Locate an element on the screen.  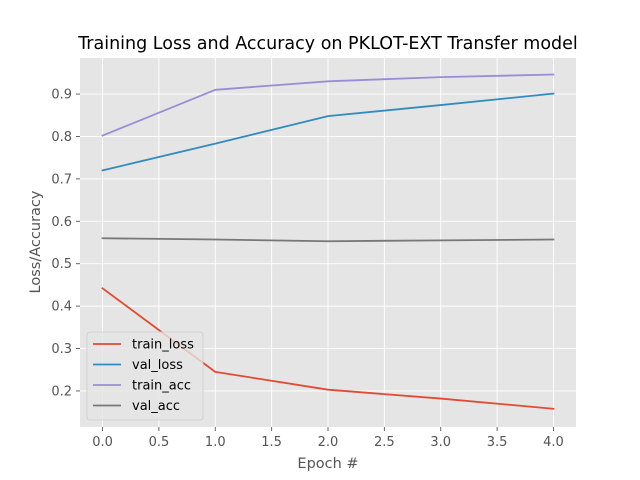
y-tick-label: 0.6 is located at coordinates (61, 222).